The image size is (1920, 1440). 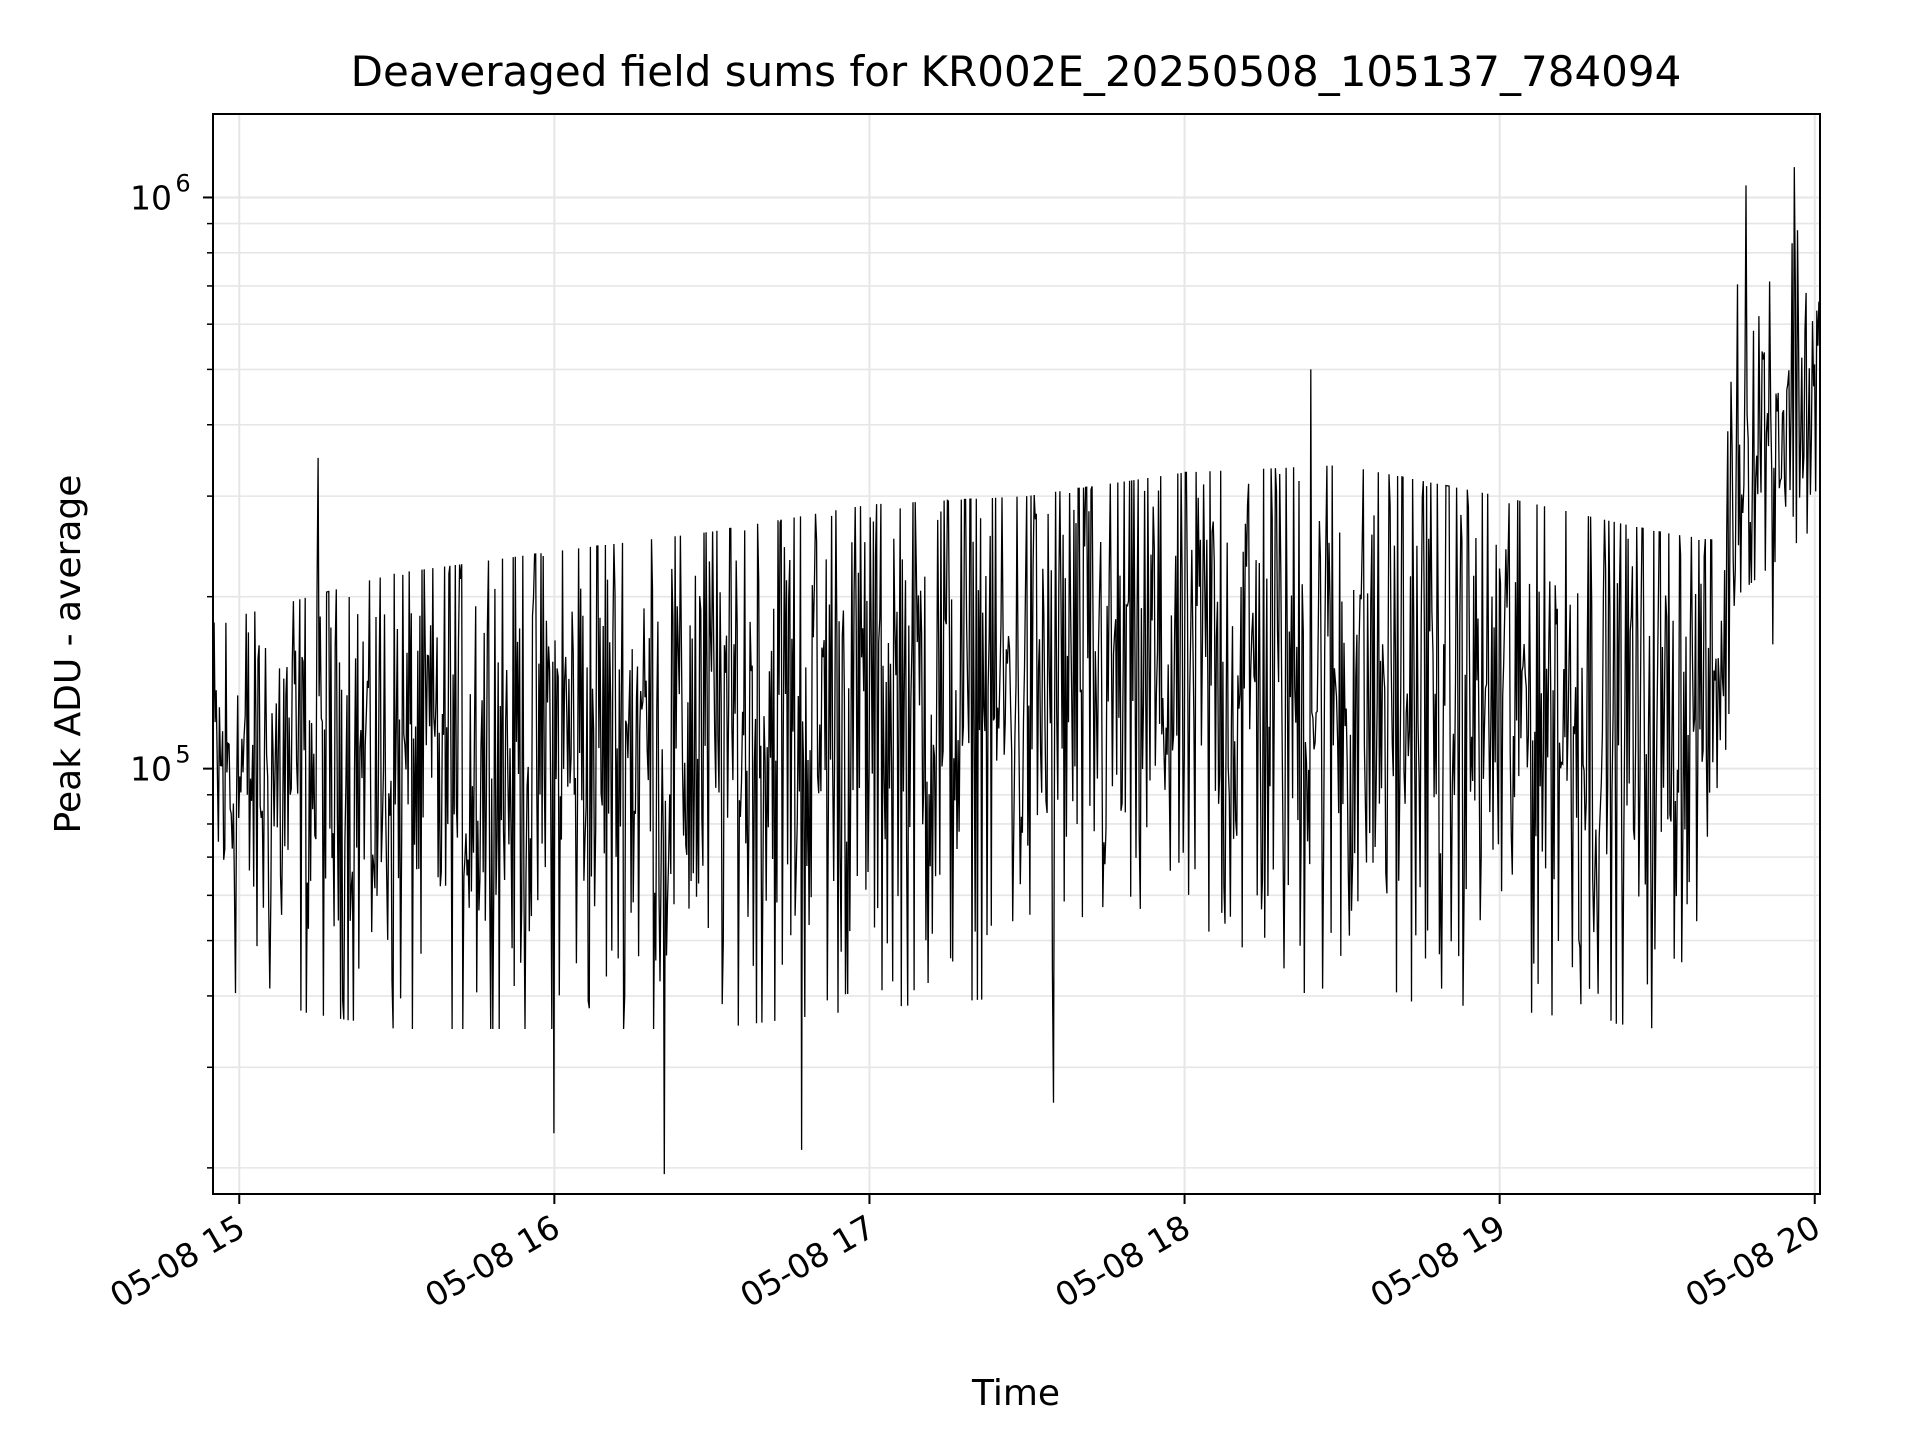 What do you see at coordinates (68, 654) in the screenshot?
I see `y-axis-label: Peak ADU - average` at bounding box center [68, 654].